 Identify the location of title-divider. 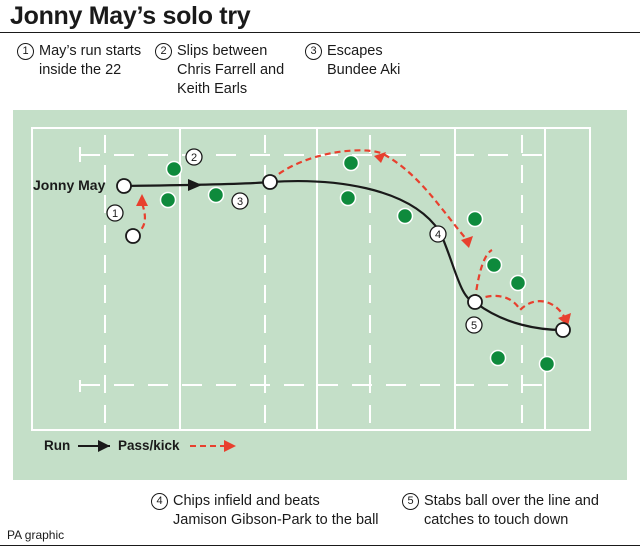
(320, 32).